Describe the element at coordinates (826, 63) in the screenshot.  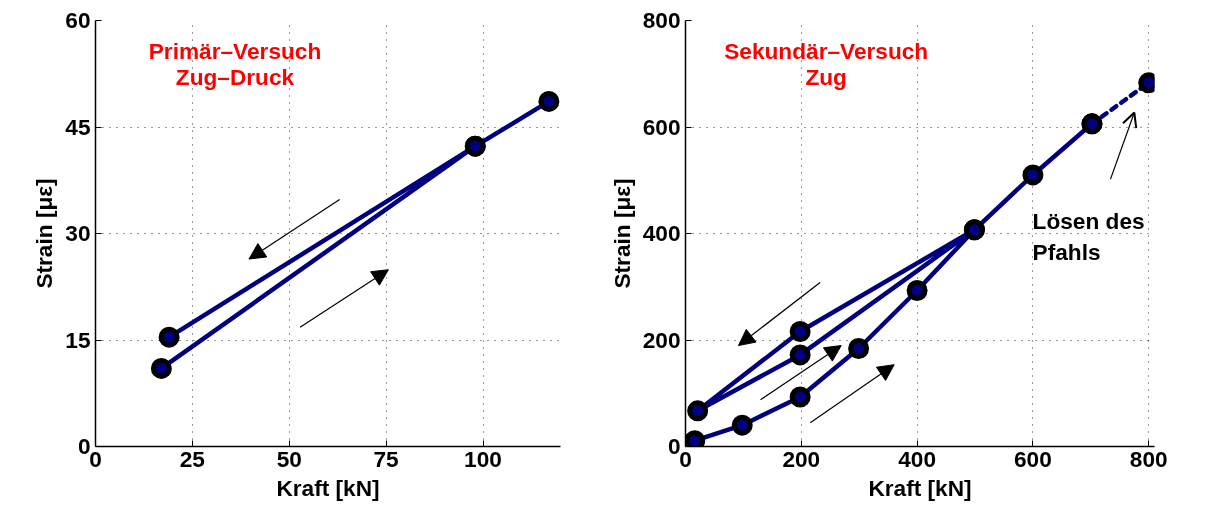
I see `text: Sekundär–Versuch Zug` at that location.